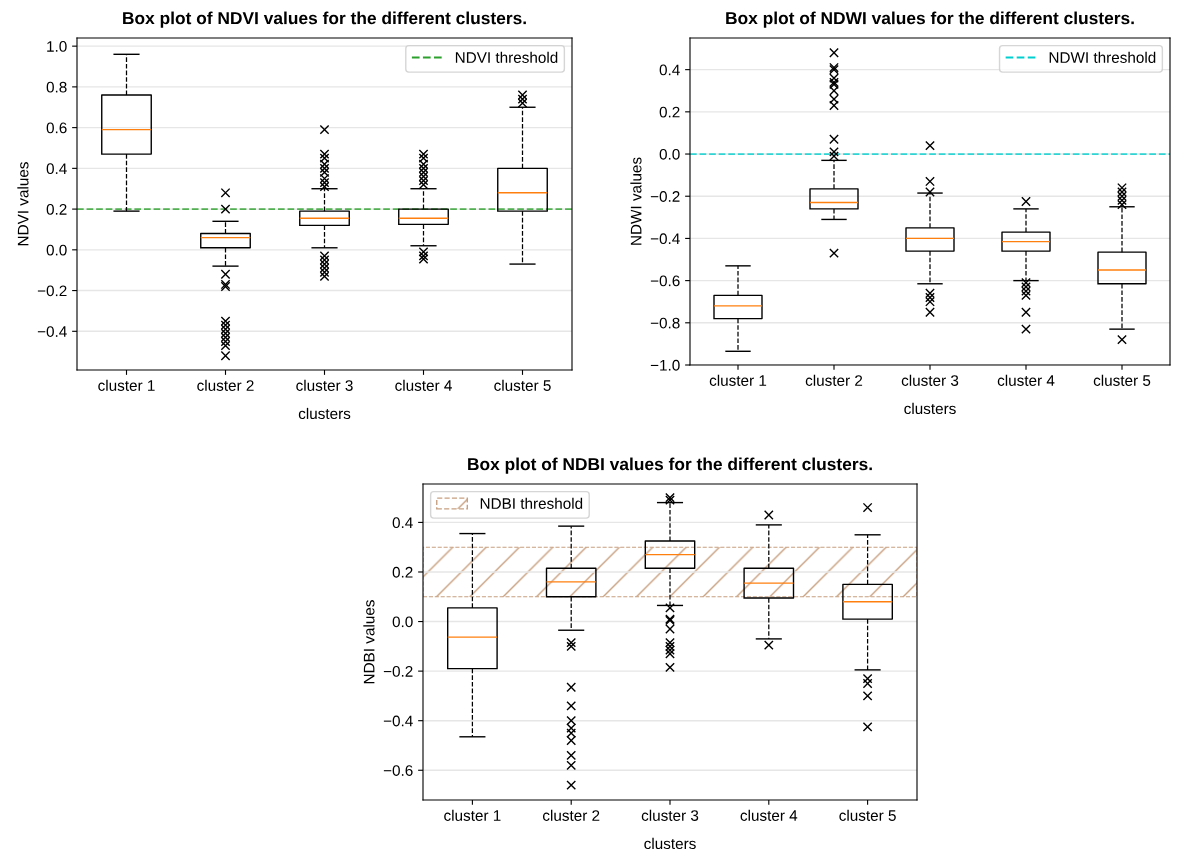 The image size is (1180, 867). What do you see at coordinates (56, 87) in the screenshot?
I see `y-tick-label: 0.8` at bounding box center [56, 87].